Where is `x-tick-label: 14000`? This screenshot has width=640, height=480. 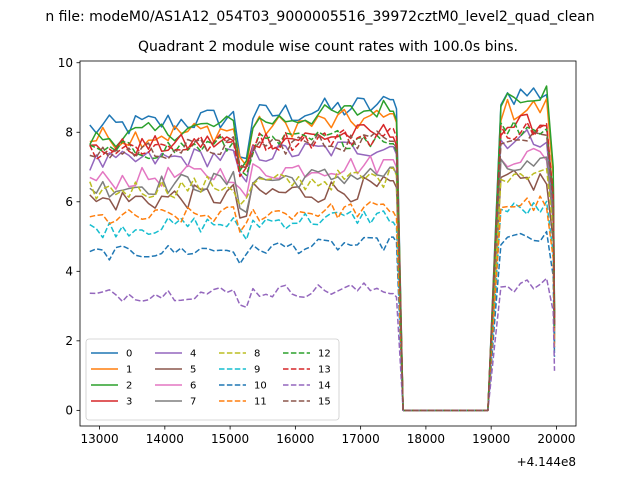
x-tick-label: 14000 is located at coordinates (165, 439).